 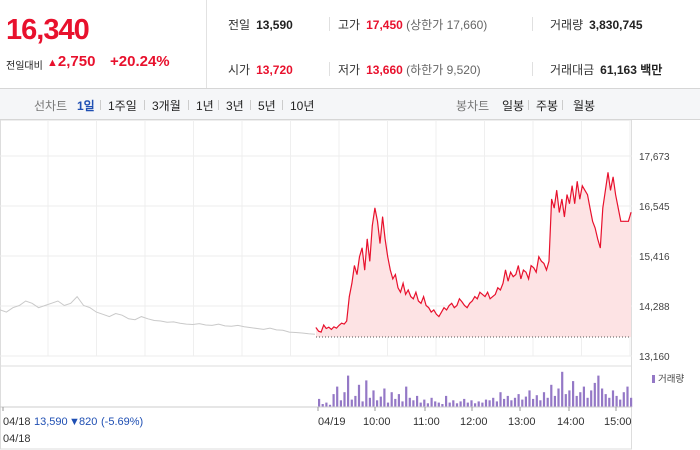 I want to click on x-tick-label: 04/19, so click(x=332, y=422).